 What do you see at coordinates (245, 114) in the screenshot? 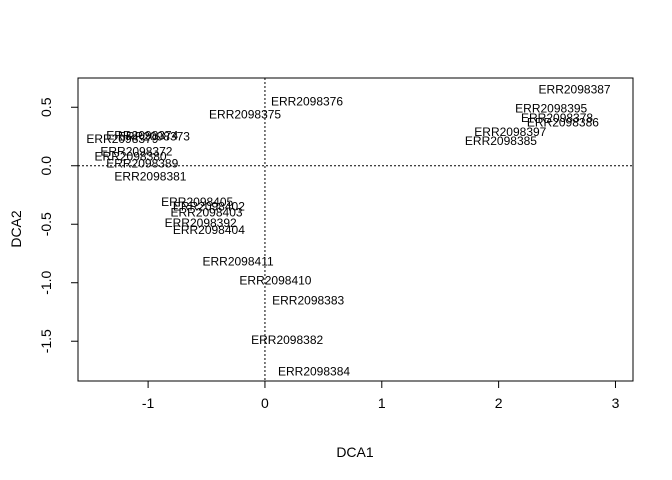
I see `point-label: ERR2098375` at bounding box center [245, 114].